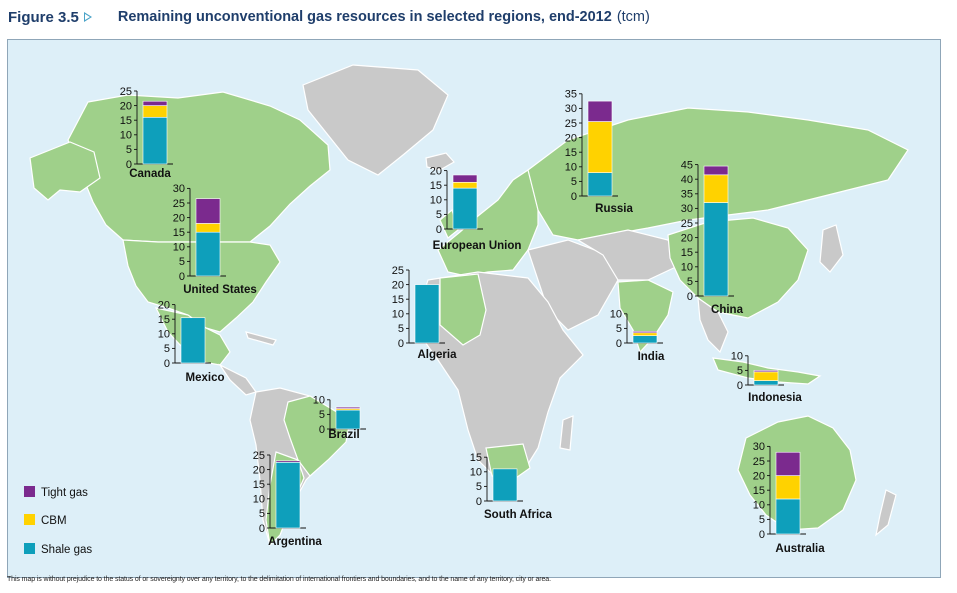 The width and height of the screenshot is (957, 593). I want to click on tick-label: 40, so click(687, 180).